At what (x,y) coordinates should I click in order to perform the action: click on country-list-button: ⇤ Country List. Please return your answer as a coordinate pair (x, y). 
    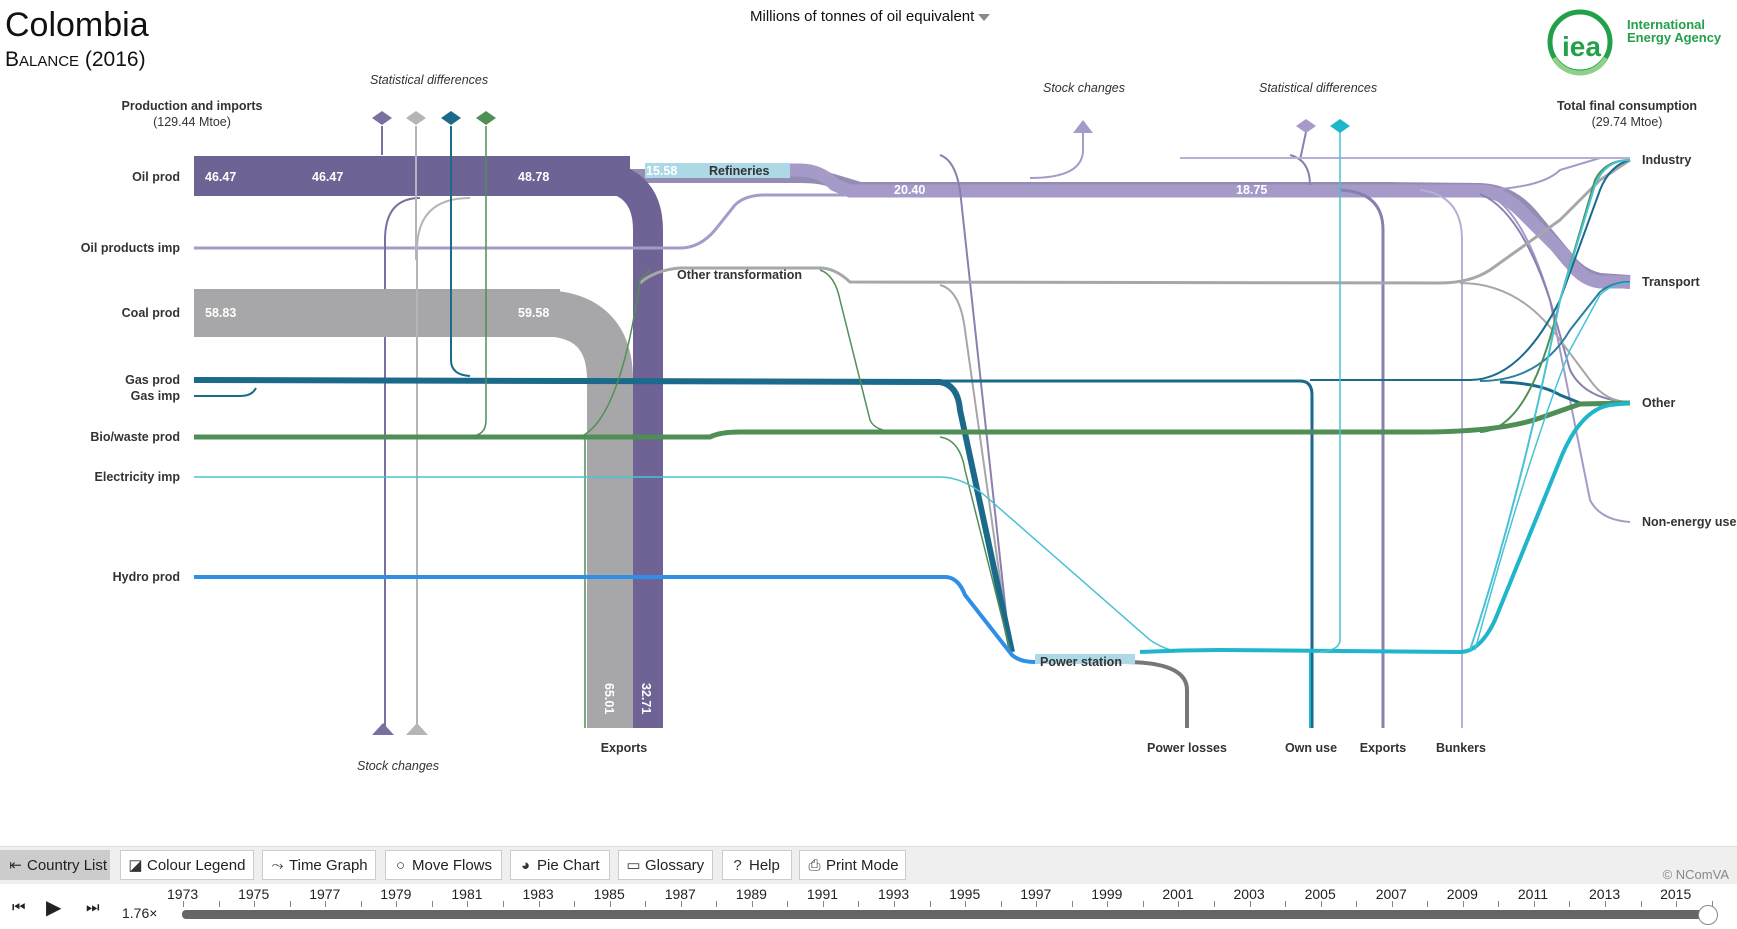
    Looking at the image, I should click on (55, 865).